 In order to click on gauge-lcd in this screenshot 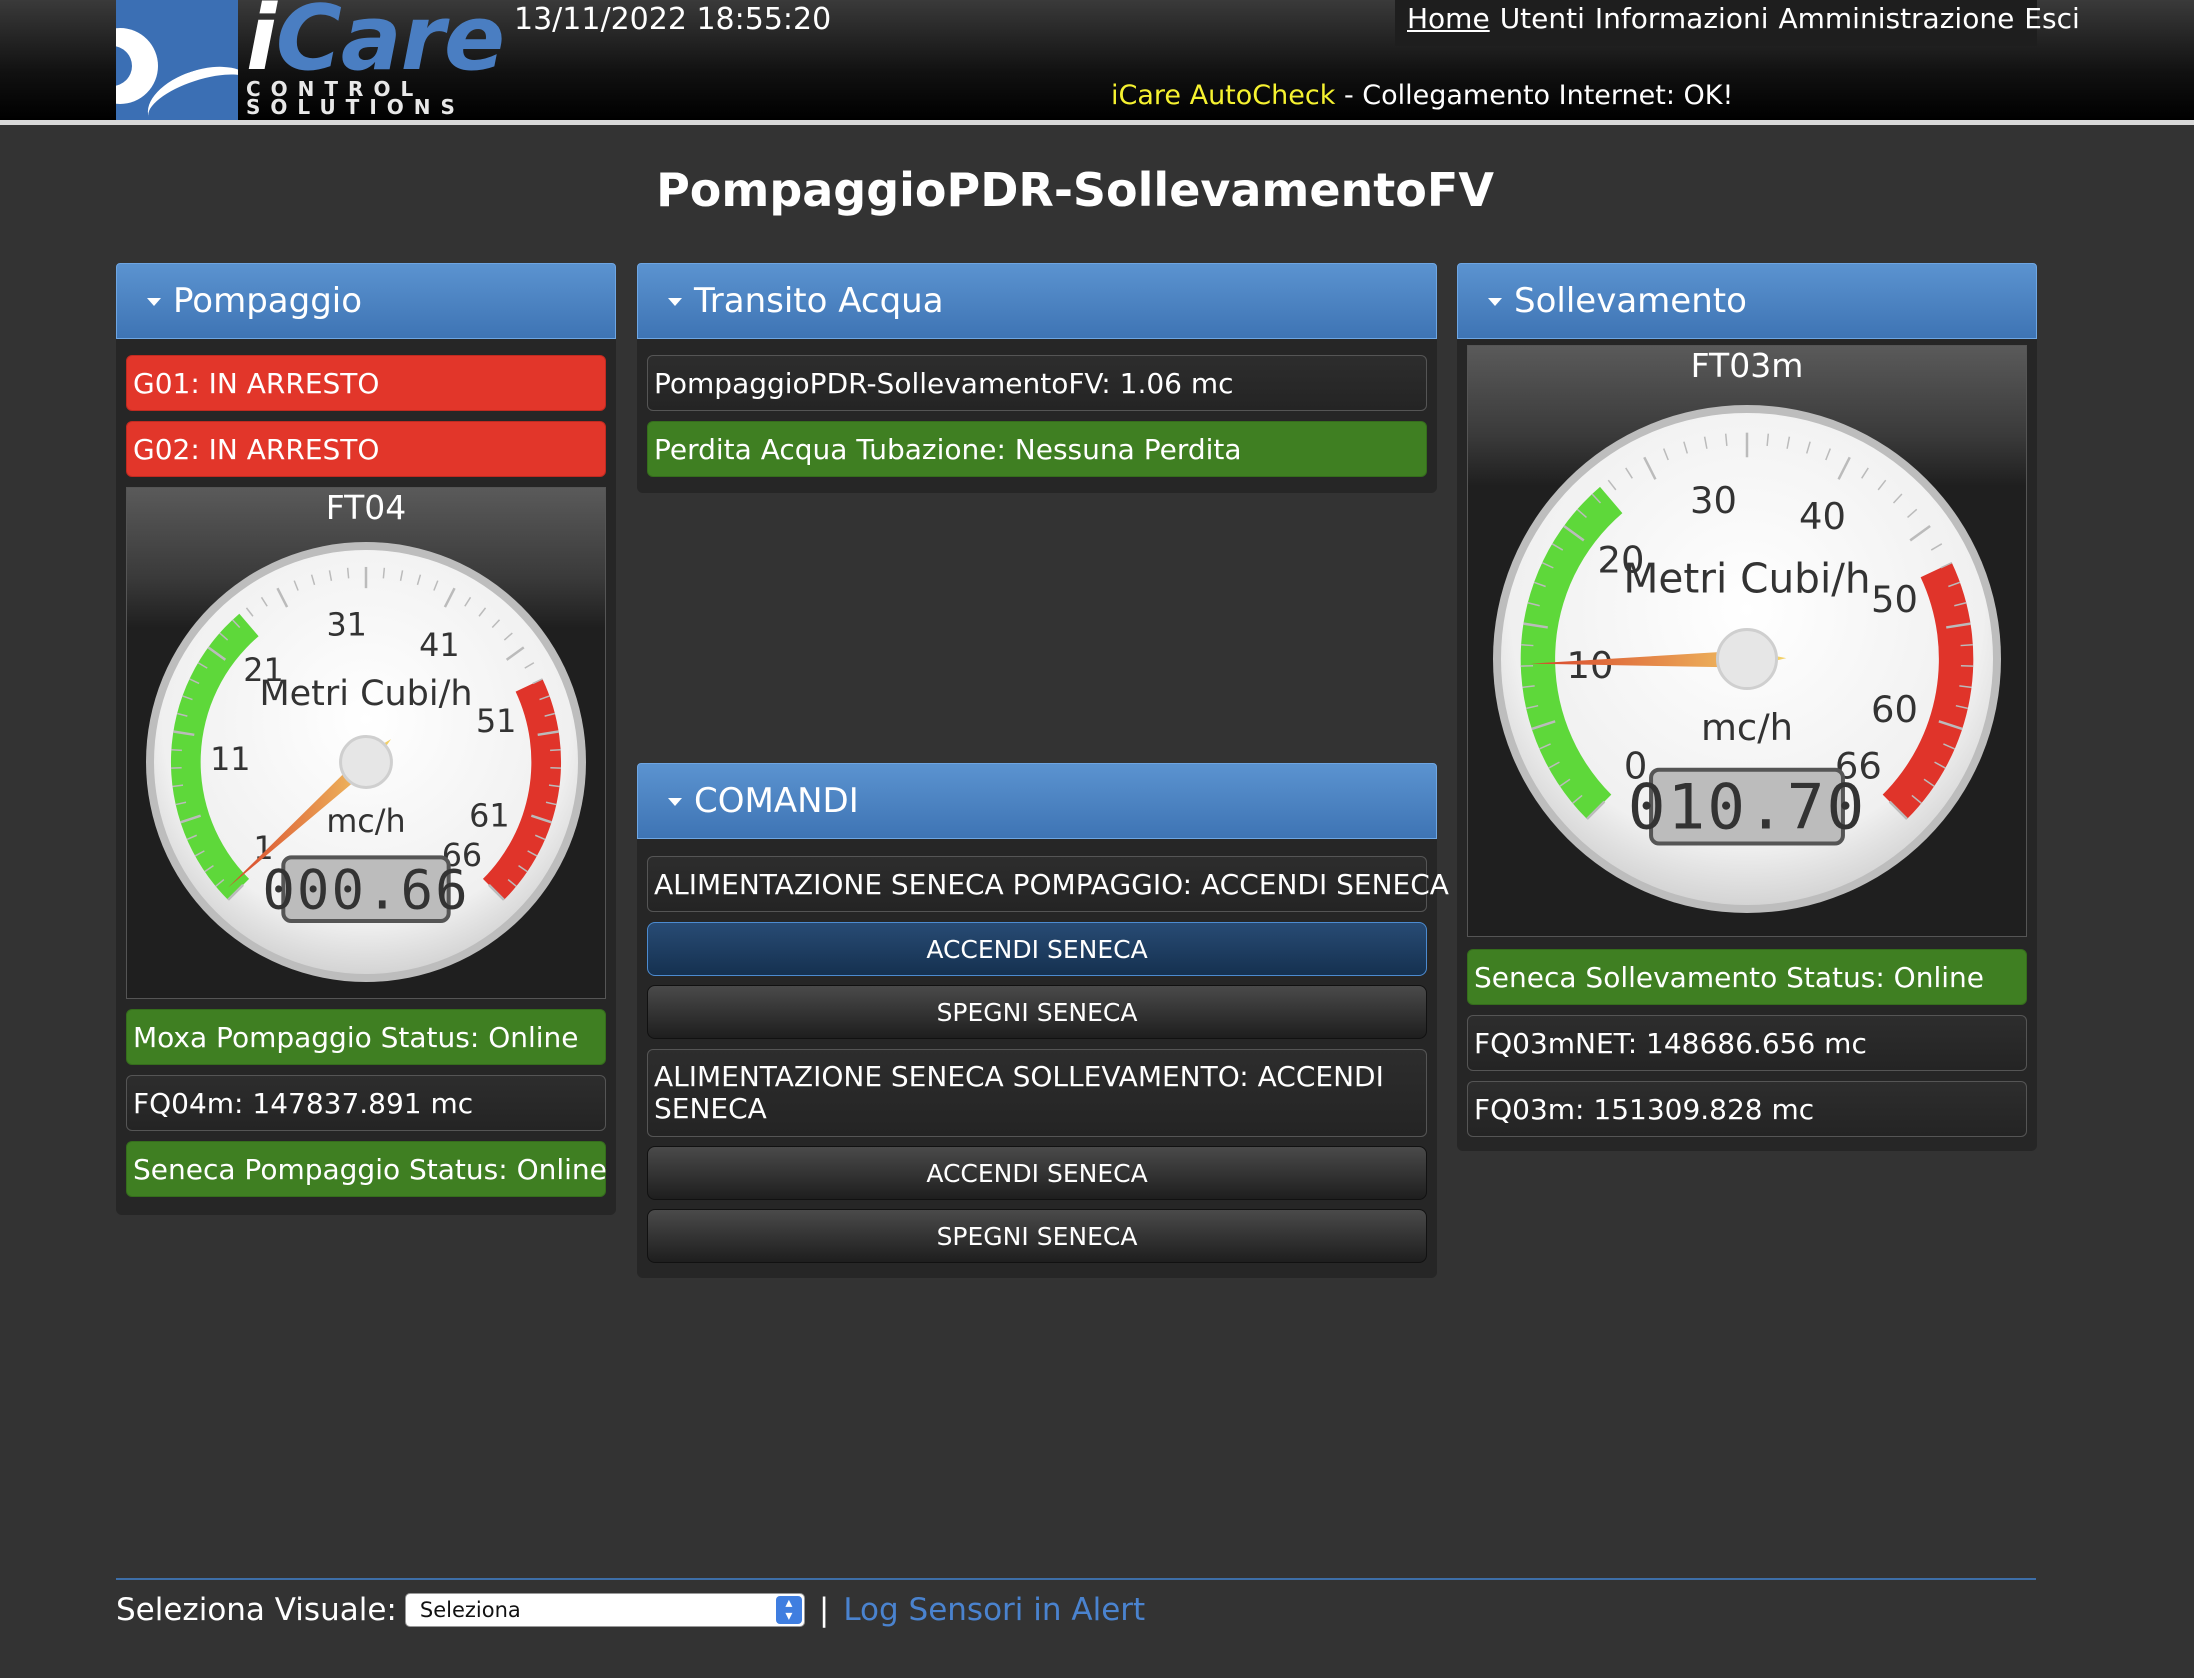, I will do `click(1747, 806)`.